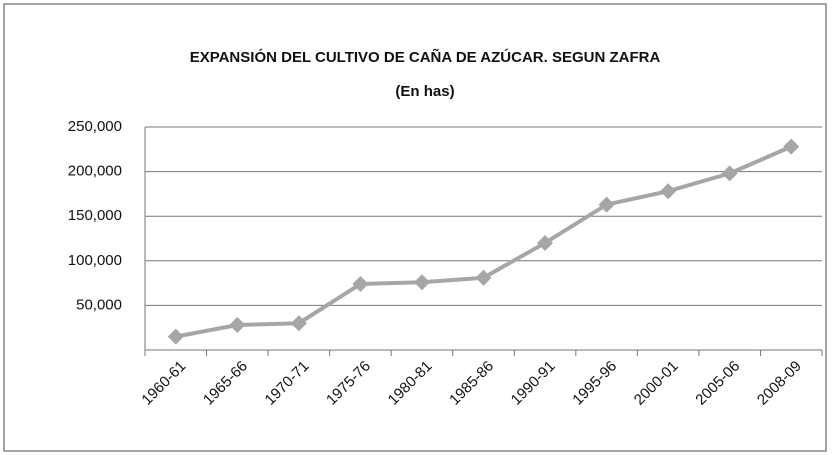  Describe the element at coordinates (99, 304) in the screenshot. I see `y-tick-label: 50,000` at that location.